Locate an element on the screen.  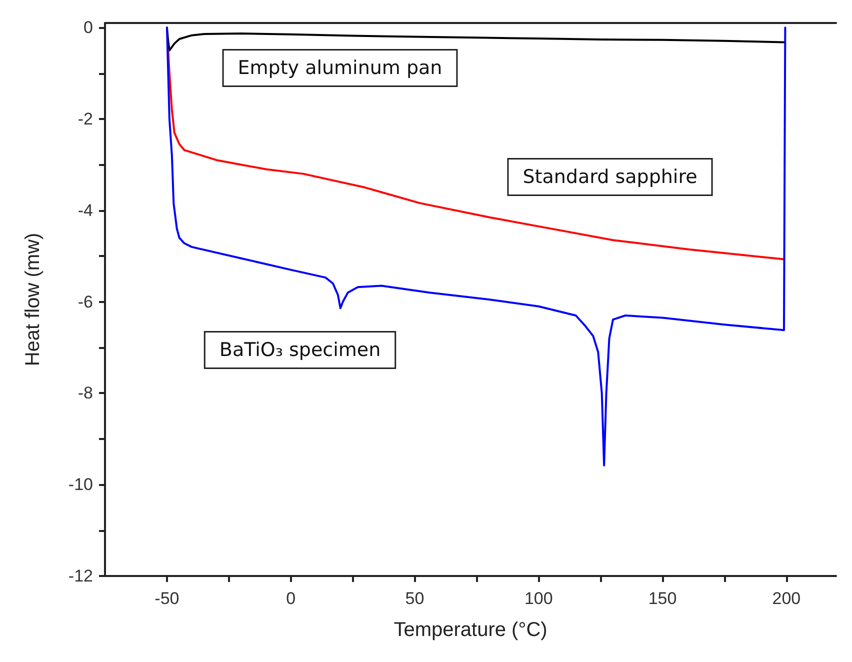
series-label: Empty aluminum pan is located at coordinates (340, 68).